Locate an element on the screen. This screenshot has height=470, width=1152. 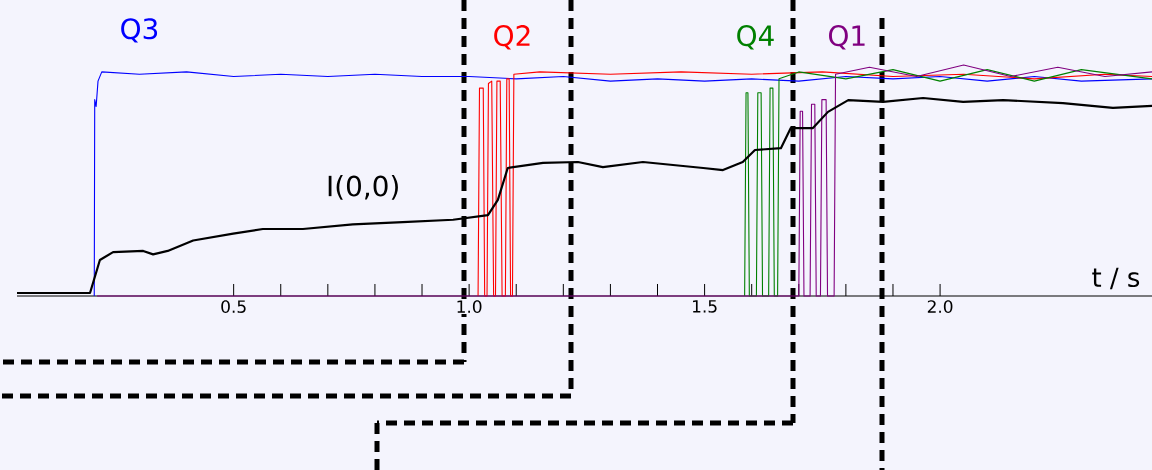
series-label: Q1 is located at coordinates (847, 37).